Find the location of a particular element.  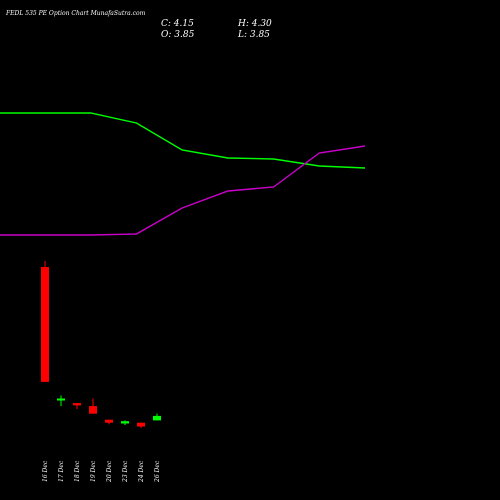

x-tick-label: 17 Dec is located at coordinates (61, 471).